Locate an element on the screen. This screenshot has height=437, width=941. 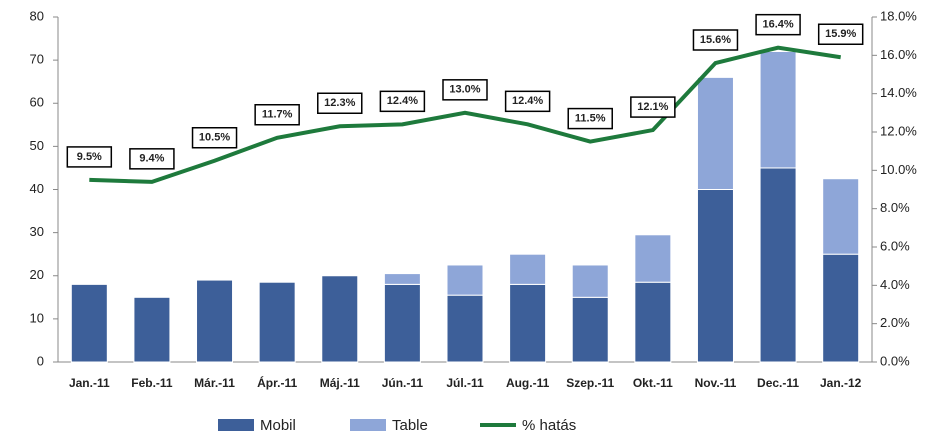
data-label: 15.9% is located at coordinates (840, 34).